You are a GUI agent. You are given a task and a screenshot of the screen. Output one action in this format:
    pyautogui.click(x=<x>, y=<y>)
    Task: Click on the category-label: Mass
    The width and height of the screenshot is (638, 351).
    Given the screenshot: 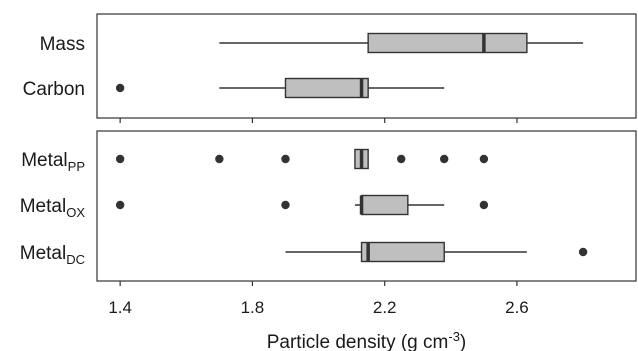 What is the action you would take?
    pyautogui.click(x=62, y=44)
    